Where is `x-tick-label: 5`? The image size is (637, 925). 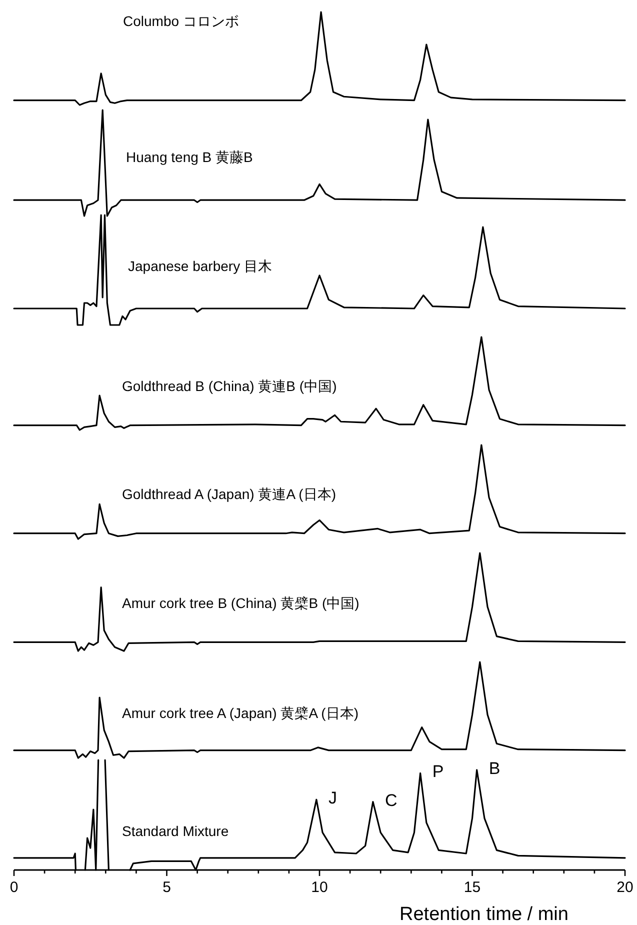 x-tick-label: 5 is located at coordinates (166, 887).